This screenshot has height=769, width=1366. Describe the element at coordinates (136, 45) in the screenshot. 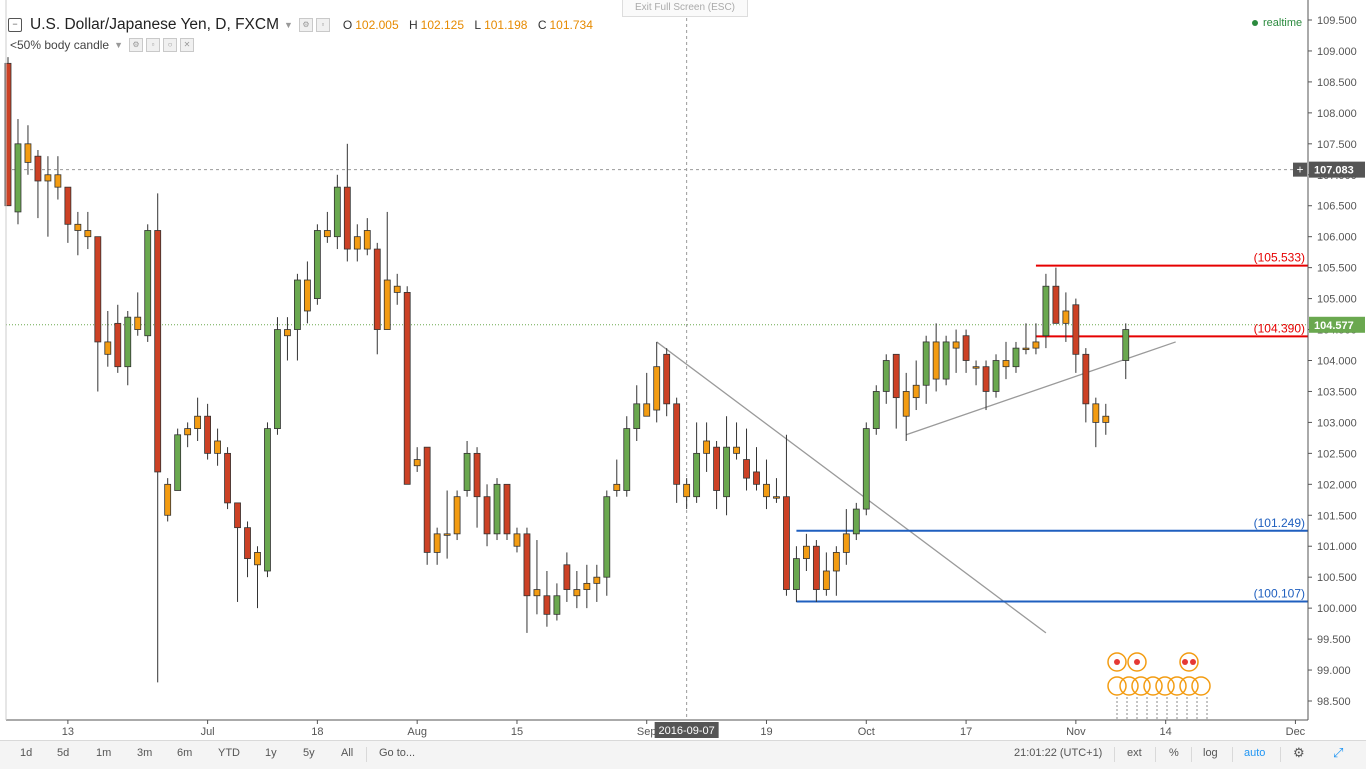

I see `study-settings-icon: ⚙` at that location.